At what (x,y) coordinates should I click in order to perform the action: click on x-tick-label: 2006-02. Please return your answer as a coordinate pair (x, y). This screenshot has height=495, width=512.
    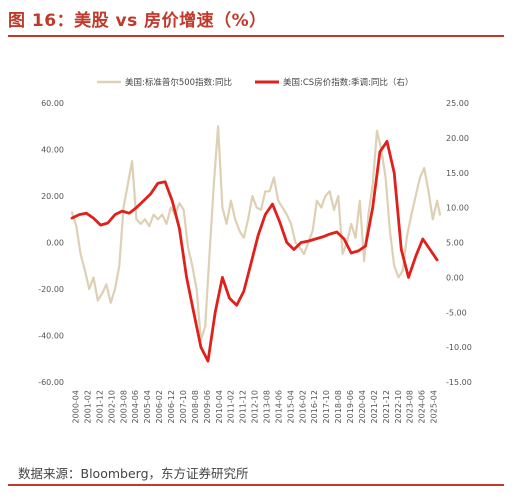
    Looking at the image, I should click on (159, 406).